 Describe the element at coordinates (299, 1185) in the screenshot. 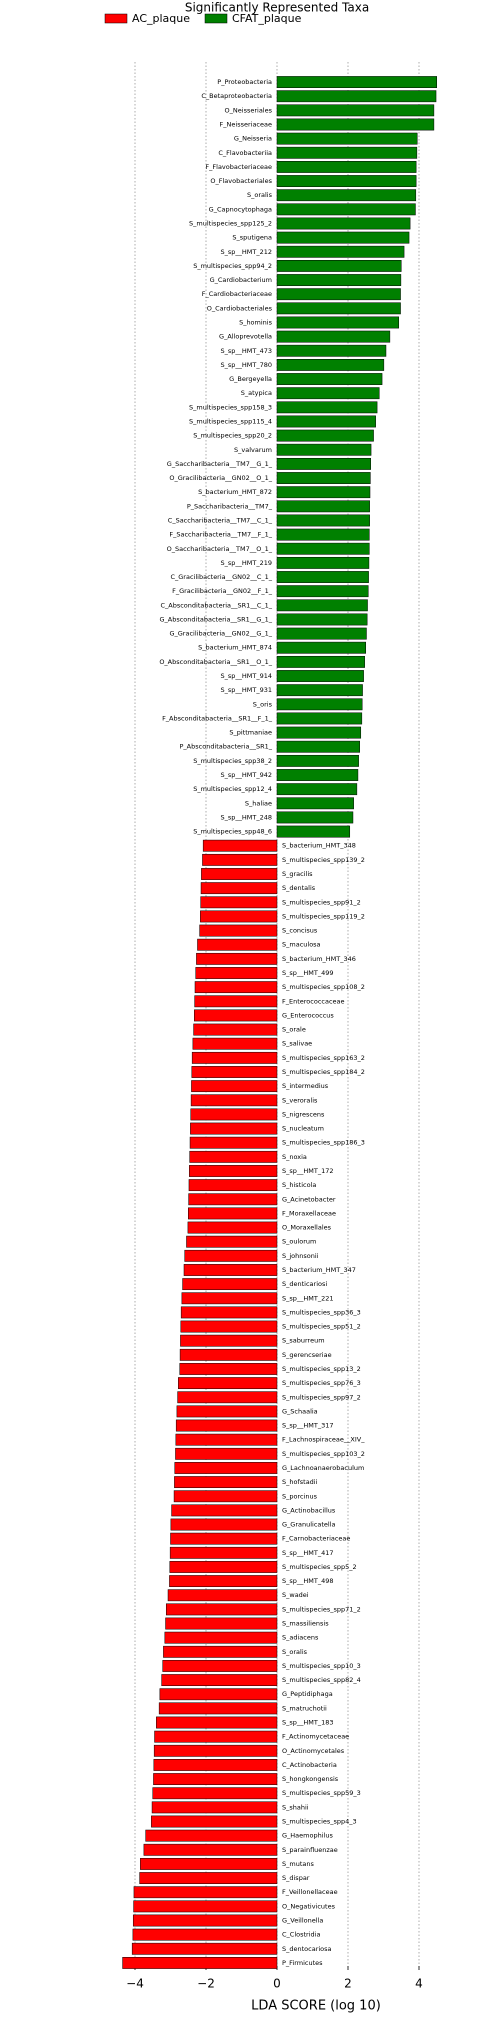

I see `category-label: S_histicola` at that location.